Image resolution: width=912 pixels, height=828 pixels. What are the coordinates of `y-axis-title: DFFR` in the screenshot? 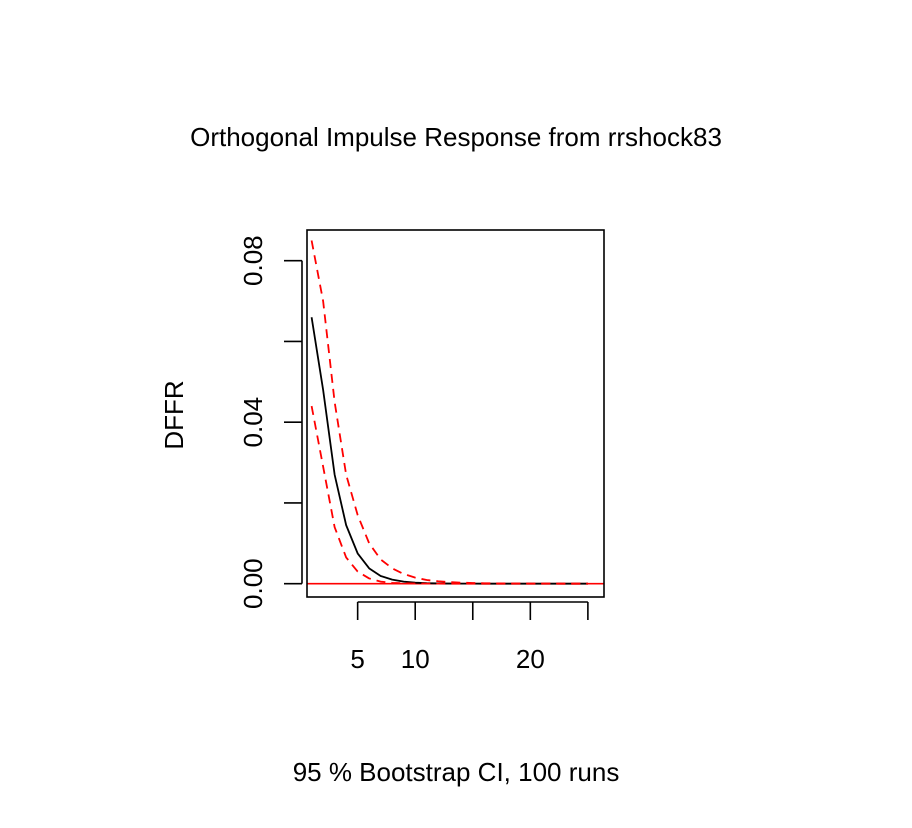 It's located at (174, 414).